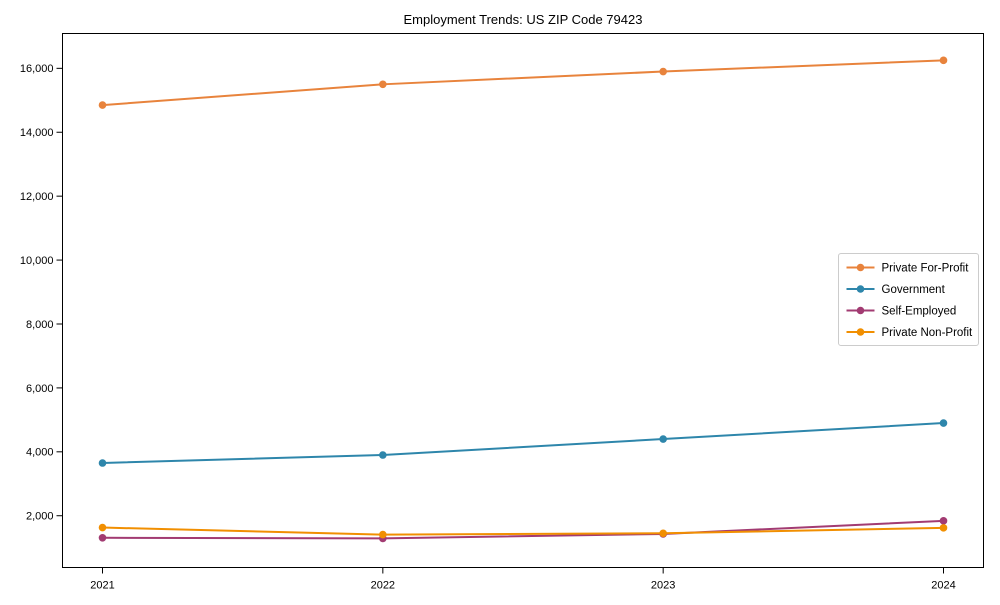 This screenshot has height=605, width=1000. Describe the element at coordinates (40, 389) in the screenshot. I see `y-tick-label: 6,000` at that location.